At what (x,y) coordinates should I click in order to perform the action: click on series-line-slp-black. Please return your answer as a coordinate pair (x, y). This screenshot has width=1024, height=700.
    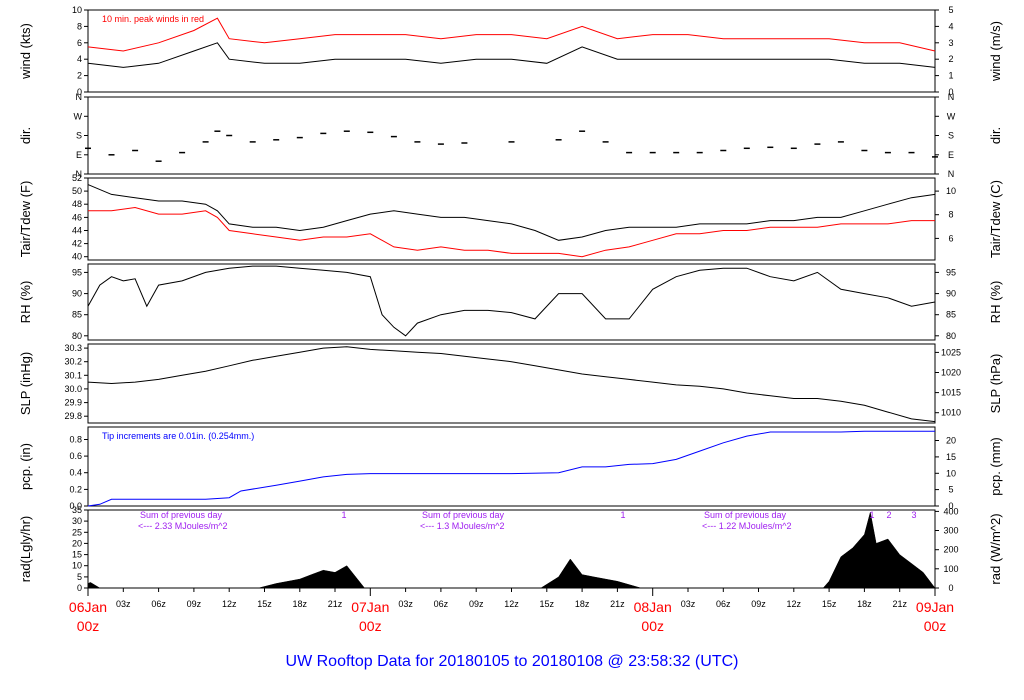
    Looking at the image, I should click on (511, 384).